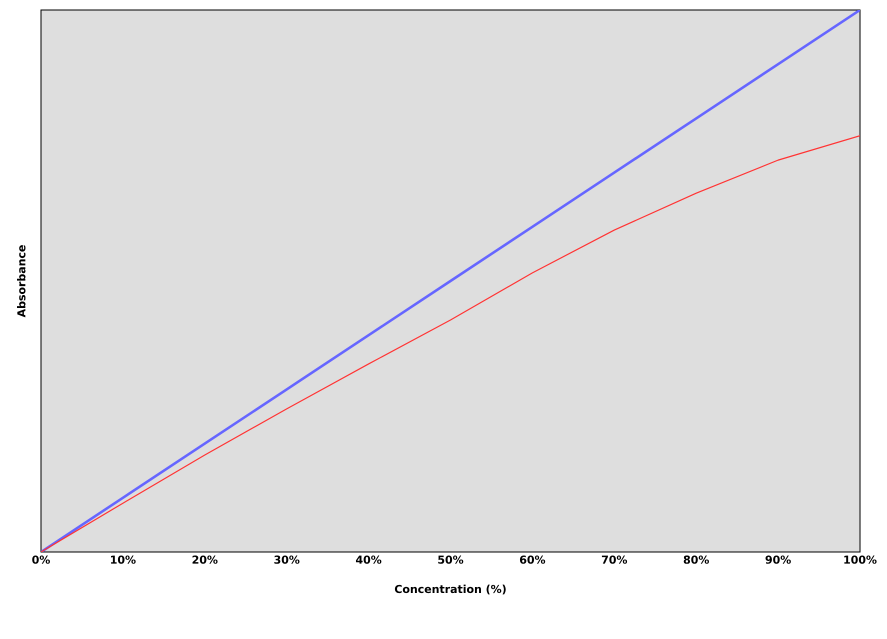 The width and height of the screenshot is (887, 639). I want to click on x-tick-label: 100%, so click(860, 560).